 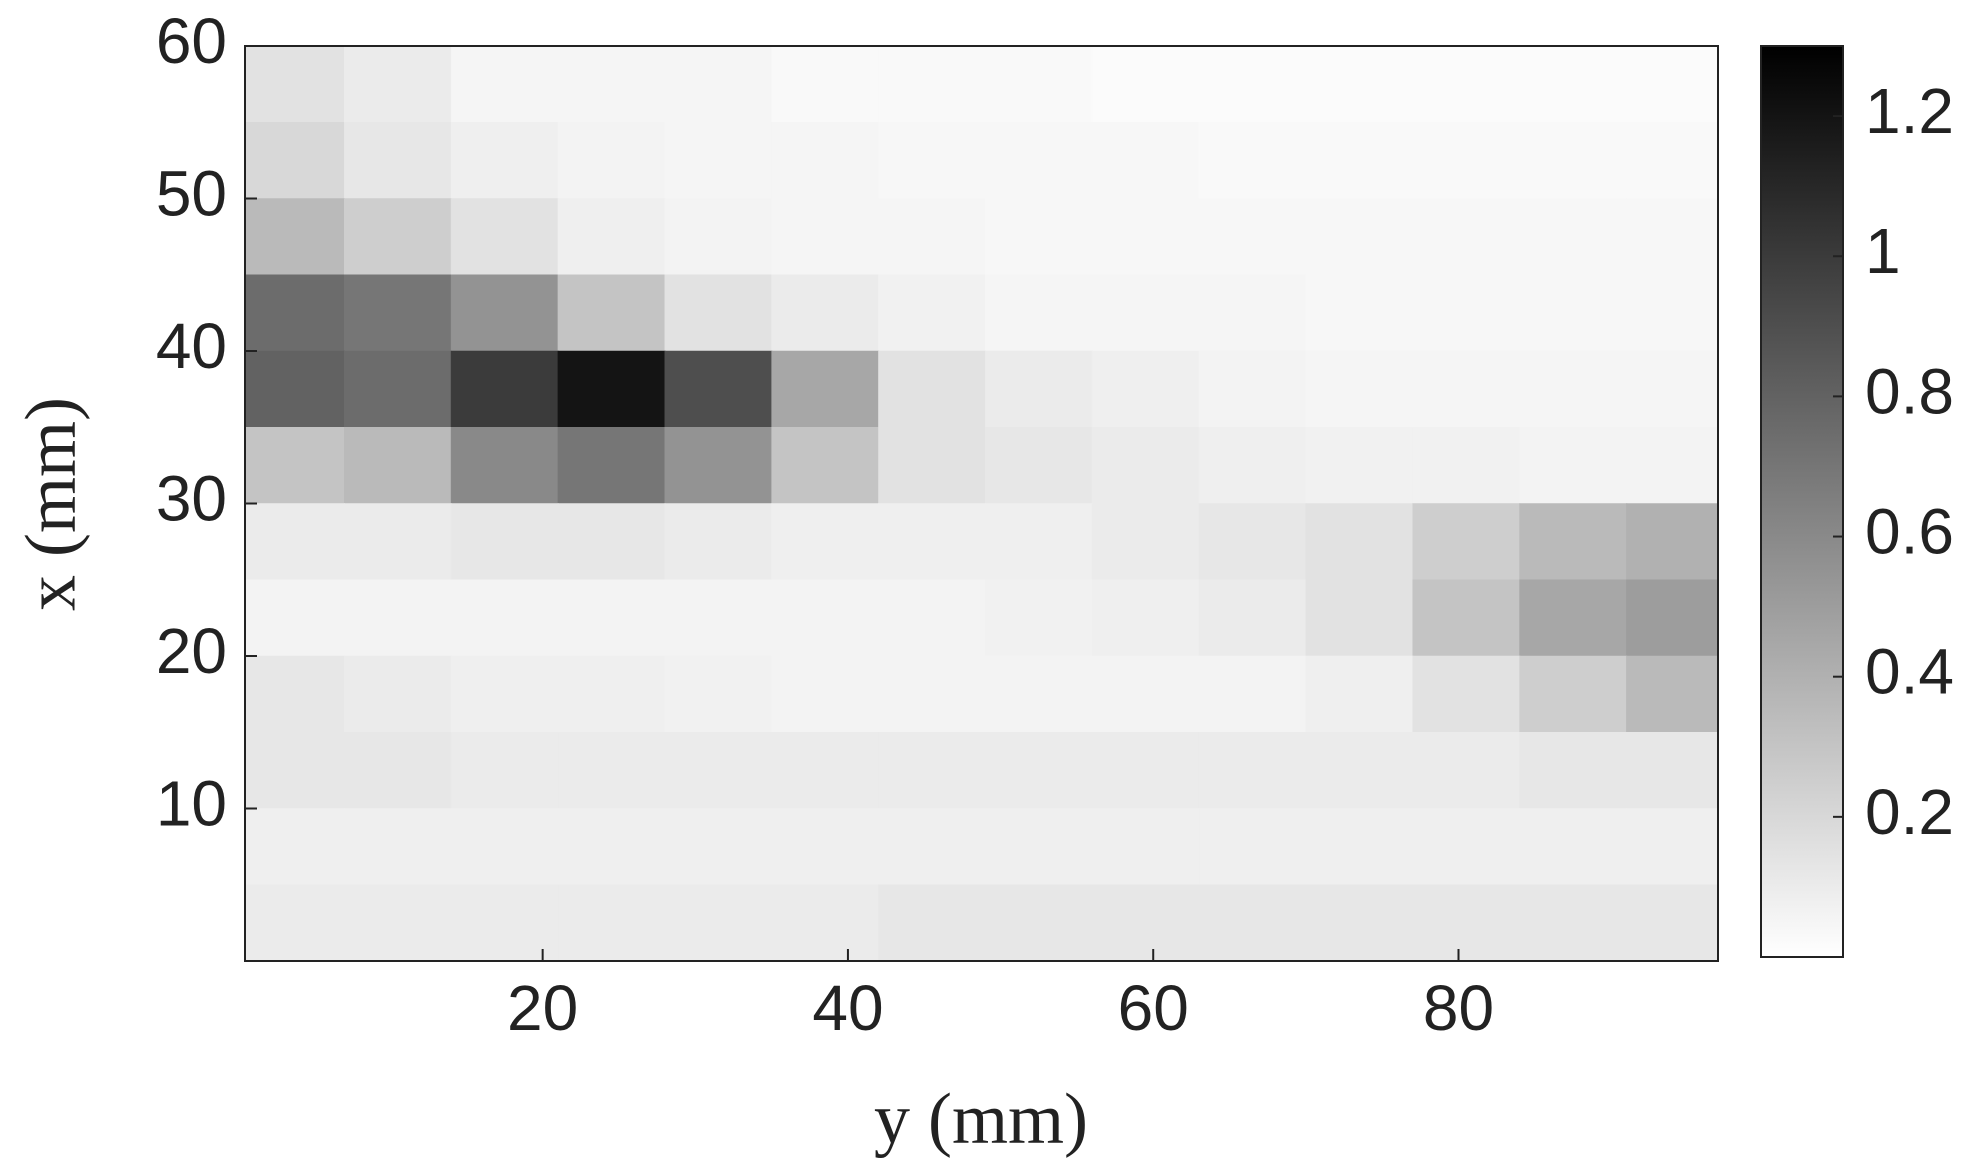 What do you see at coordinates (1909, 391) in the screenshot?
I see `colorbar-tick-label: 0.8` at bounding box center [1909, 391].